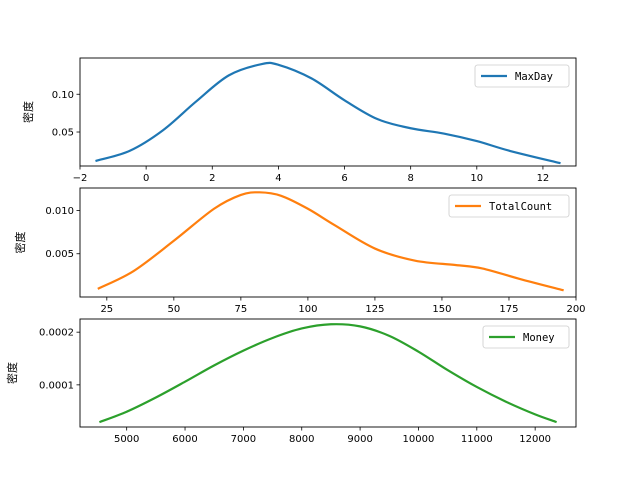 The image size is (640, 480). I want to click on x-tick-label: 8000, so click(301, 439).